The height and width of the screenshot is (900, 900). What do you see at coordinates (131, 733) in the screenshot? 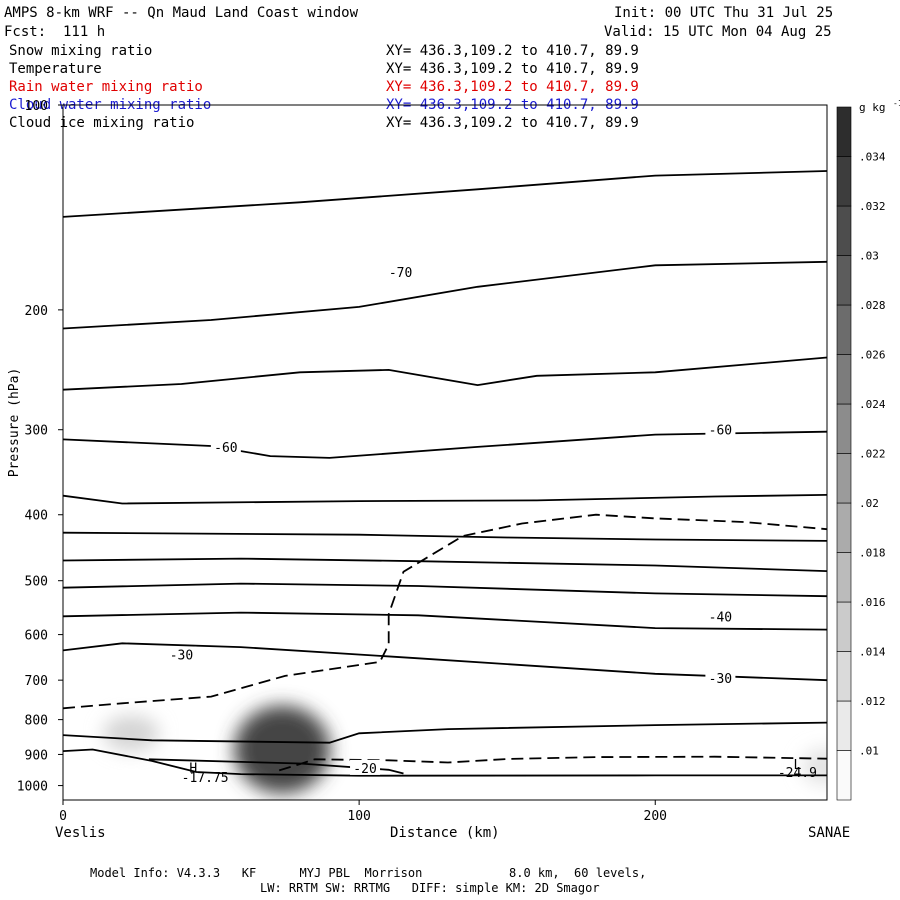
I see `cloud-ice-blob-small` at bounding box center [131, 733].